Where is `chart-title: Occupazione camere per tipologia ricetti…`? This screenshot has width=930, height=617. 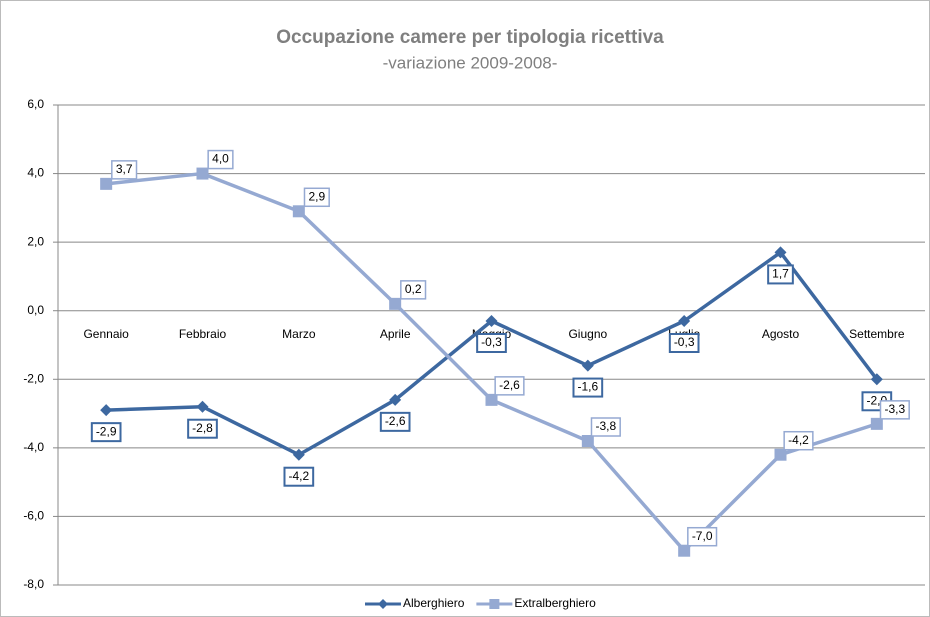 chart-title: Occupazione camere per tipologia ricetti… is located at coordinates (470, 37).